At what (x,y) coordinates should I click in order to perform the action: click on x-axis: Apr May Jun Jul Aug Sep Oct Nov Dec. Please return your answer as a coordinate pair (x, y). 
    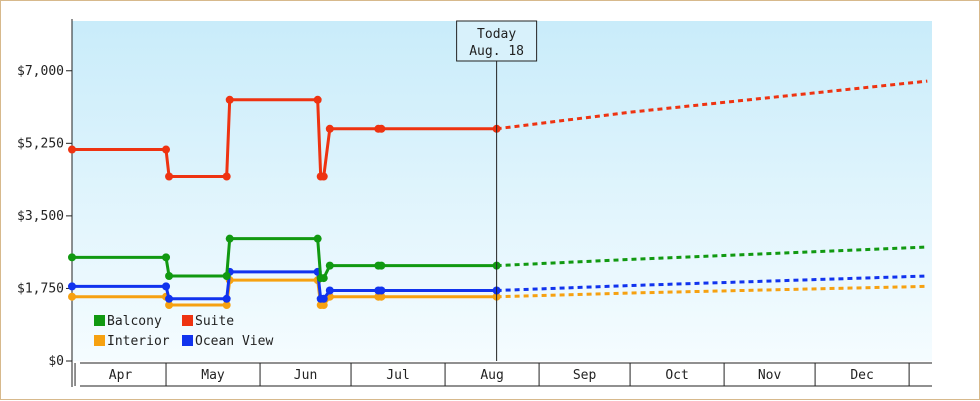
    Looking at the image, I should click on (503, 374).